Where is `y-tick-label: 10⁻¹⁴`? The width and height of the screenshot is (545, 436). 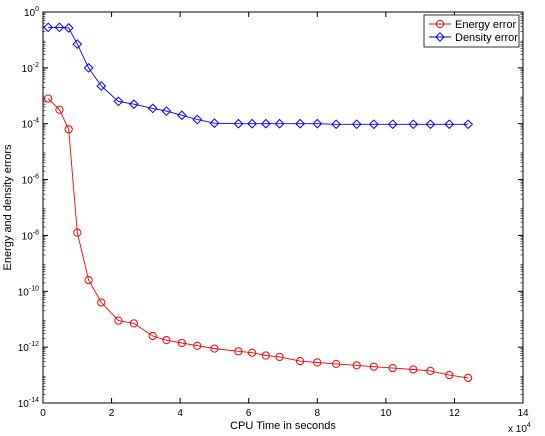 y-tick-label: 10⁻¹⁴ is located at coordinates (28, 403).